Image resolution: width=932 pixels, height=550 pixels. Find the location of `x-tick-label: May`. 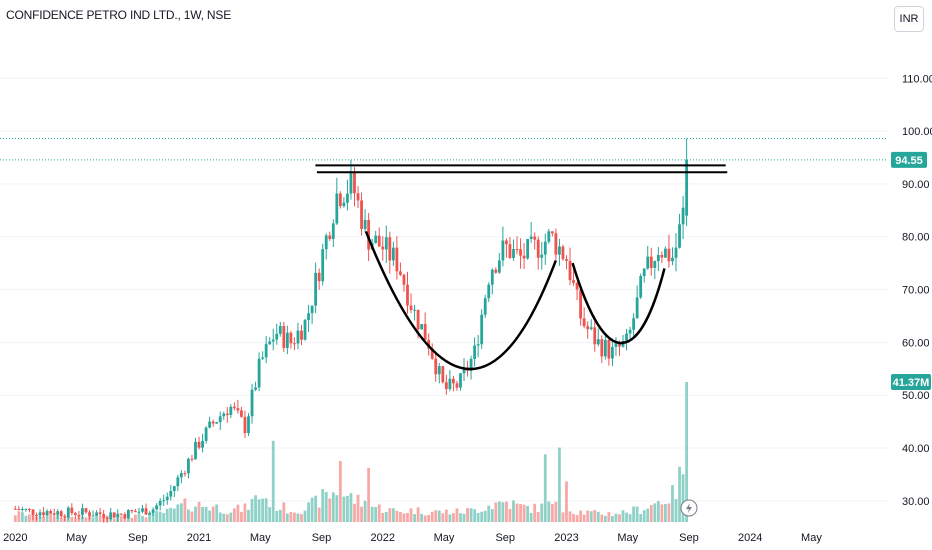

x-tick-label: May is located at coordinates (444, 538).